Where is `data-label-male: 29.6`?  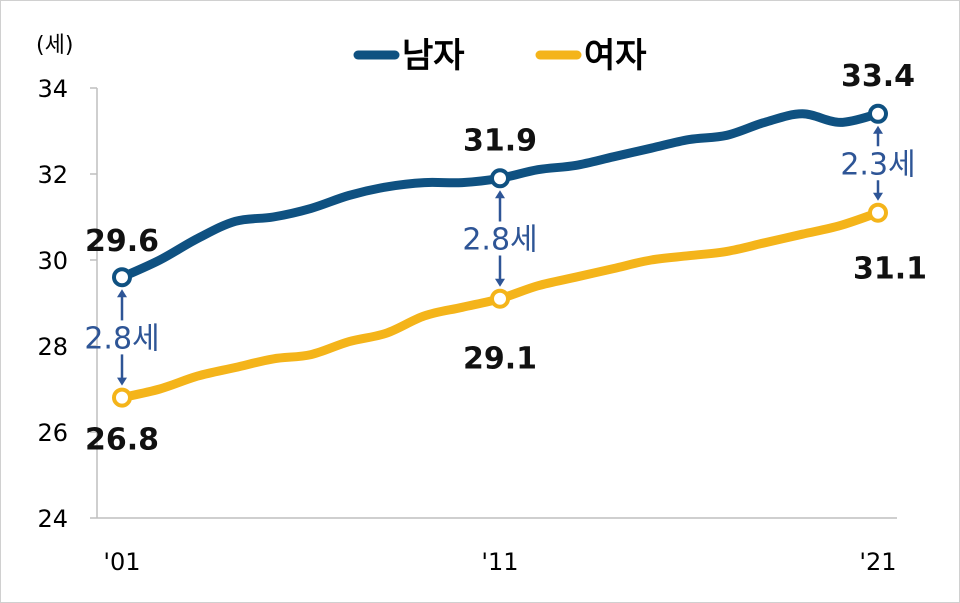 data-label-male: 29.6 is located at coordinates (122, 241).